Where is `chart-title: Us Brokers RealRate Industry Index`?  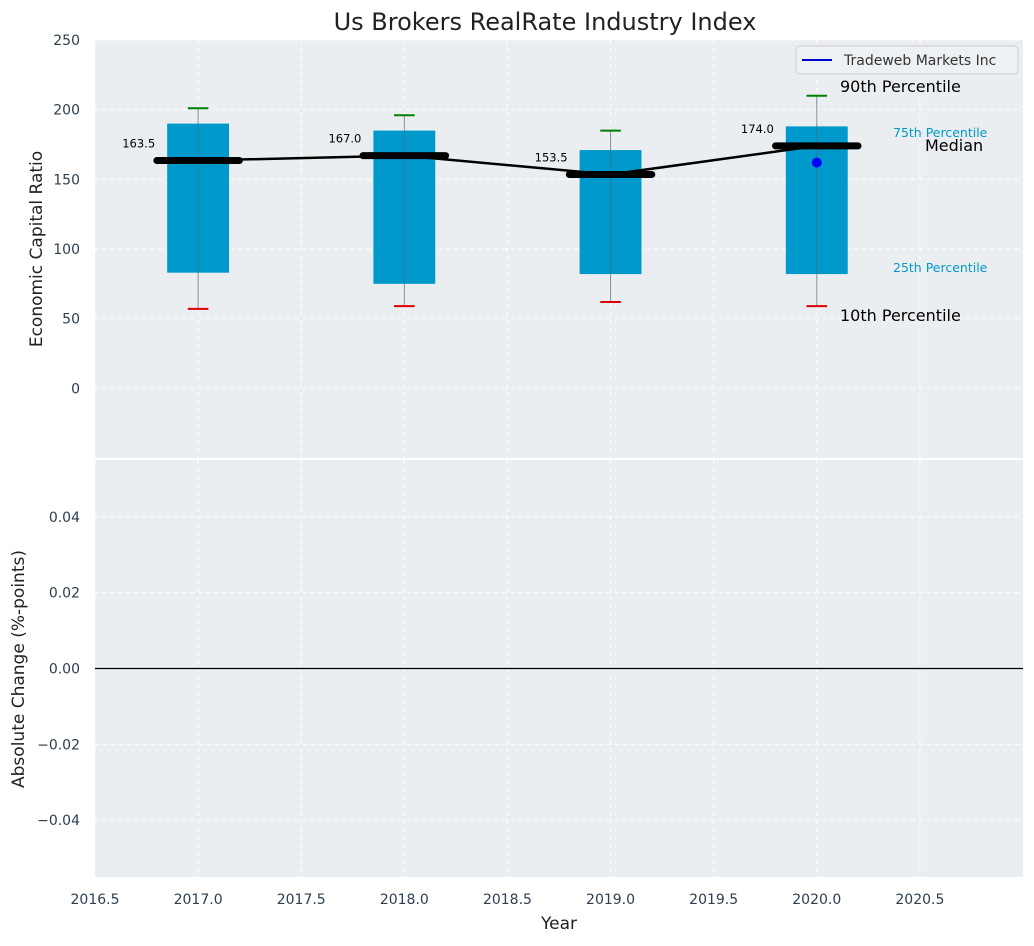 chart-title: Us Brokers RealRate Industry Index is located at coordinates (545, 22).